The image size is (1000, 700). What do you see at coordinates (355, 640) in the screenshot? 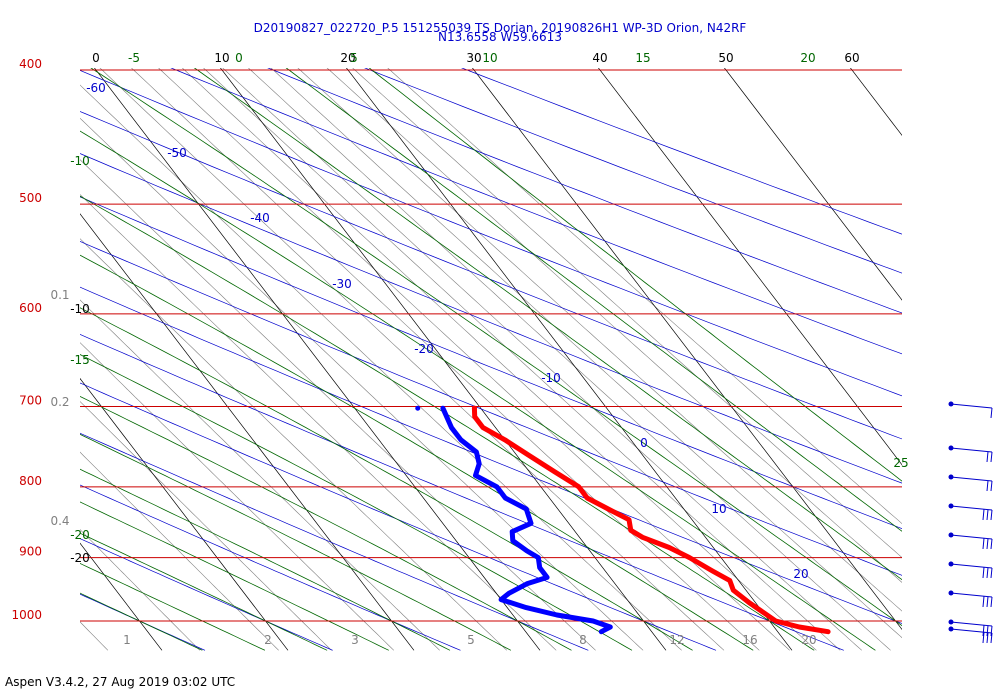
I see `mixing-ratio-label: 3` at bounding box center [355, 640].